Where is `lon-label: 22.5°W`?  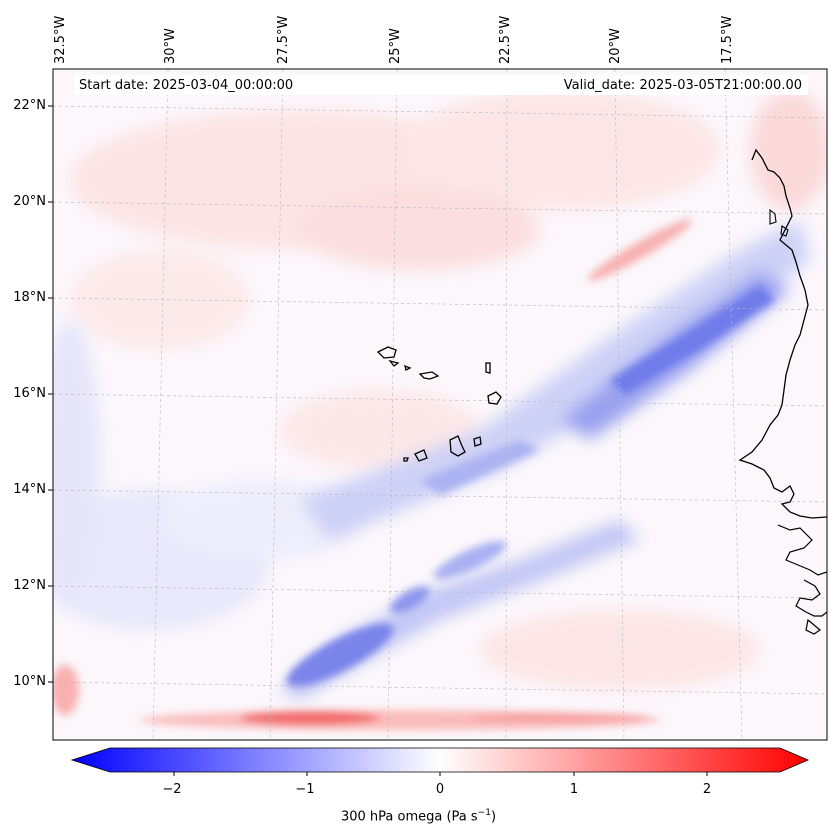
lon-label: 22.5°W is located at coordinates (505, 39).